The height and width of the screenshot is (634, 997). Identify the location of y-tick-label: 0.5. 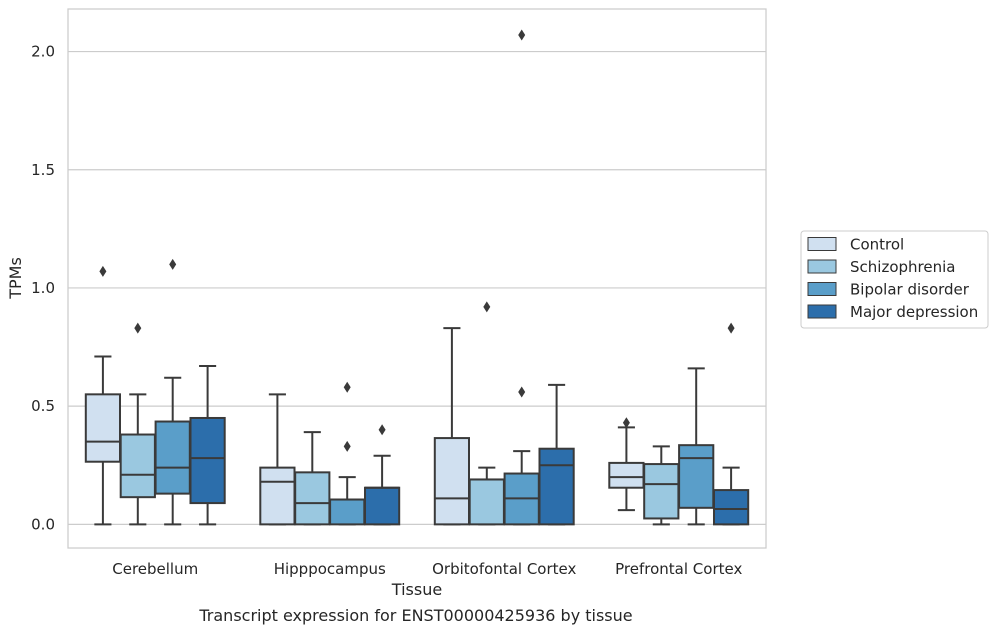
(43, 406).